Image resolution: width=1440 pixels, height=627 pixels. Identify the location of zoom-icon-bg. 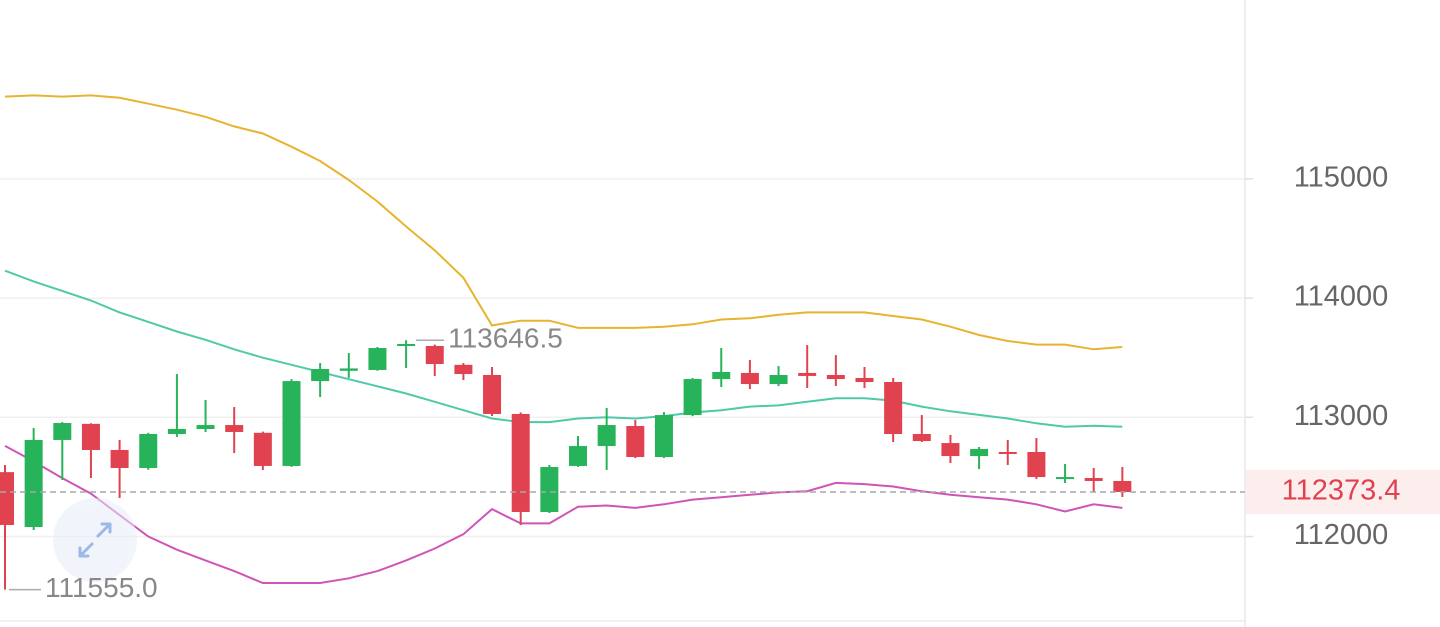
(95, 540).